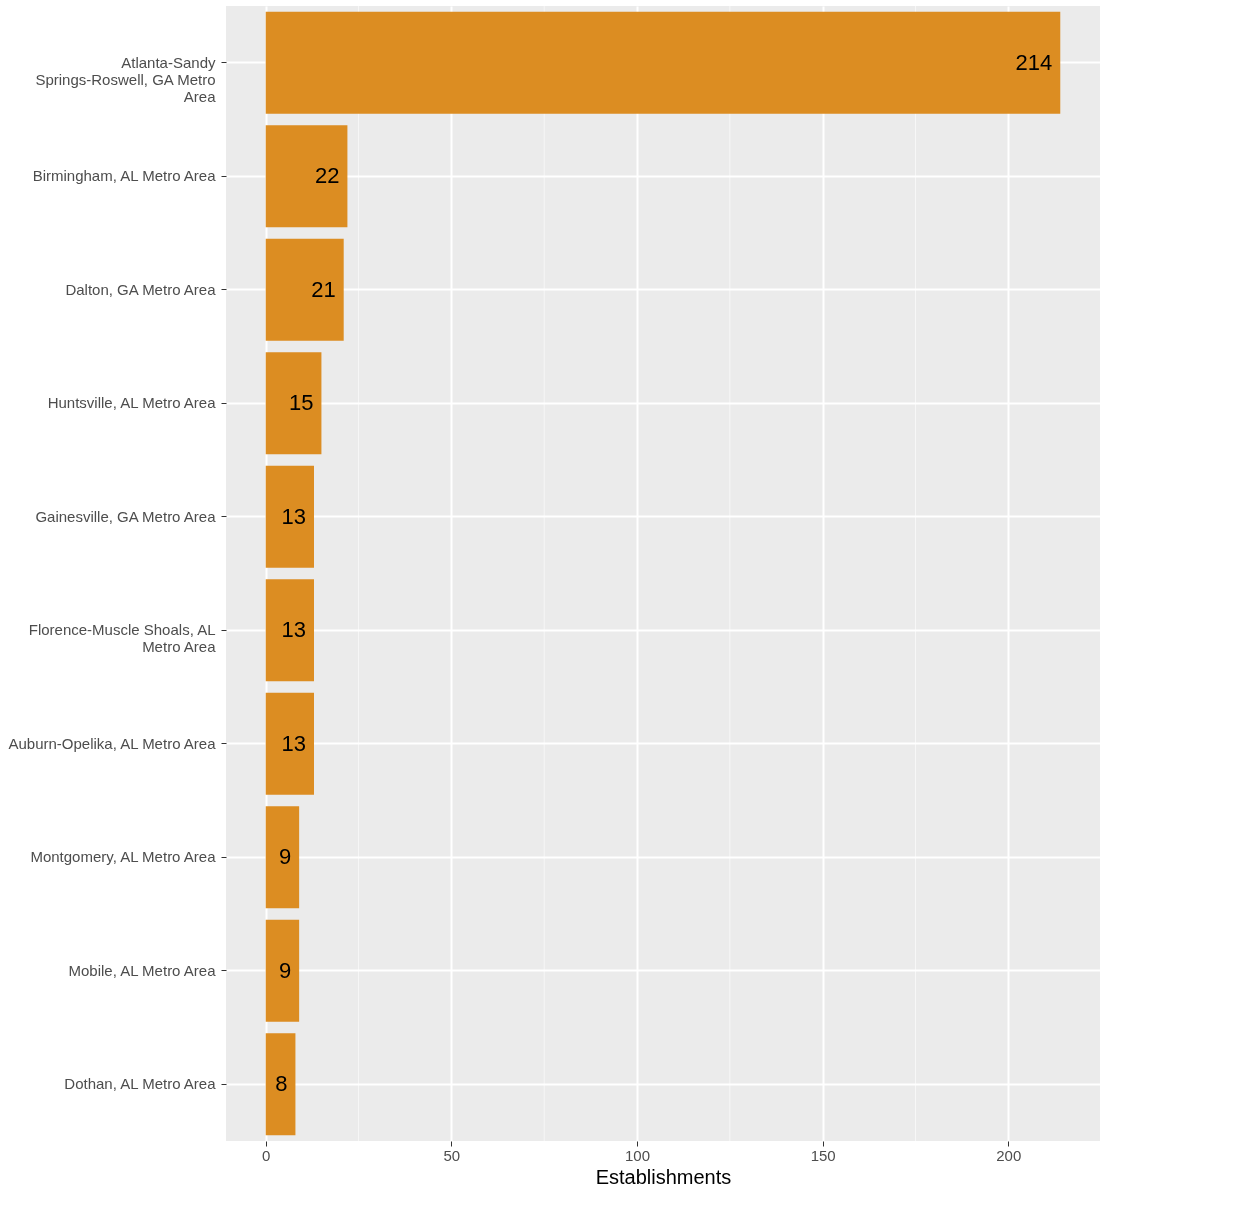  What do you see at coordinates (1034, 62) in the screenshot?
I see `data-label: 214` at bounding box center [1034, 62].